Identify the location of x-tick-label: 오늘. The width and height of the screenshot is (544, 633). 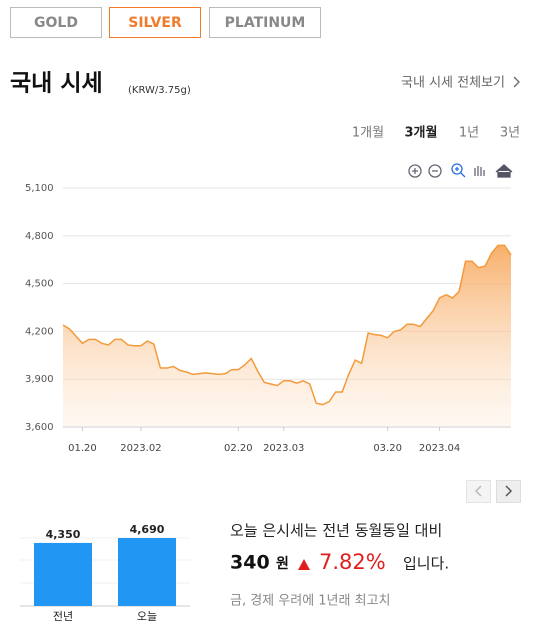
(147, 616).